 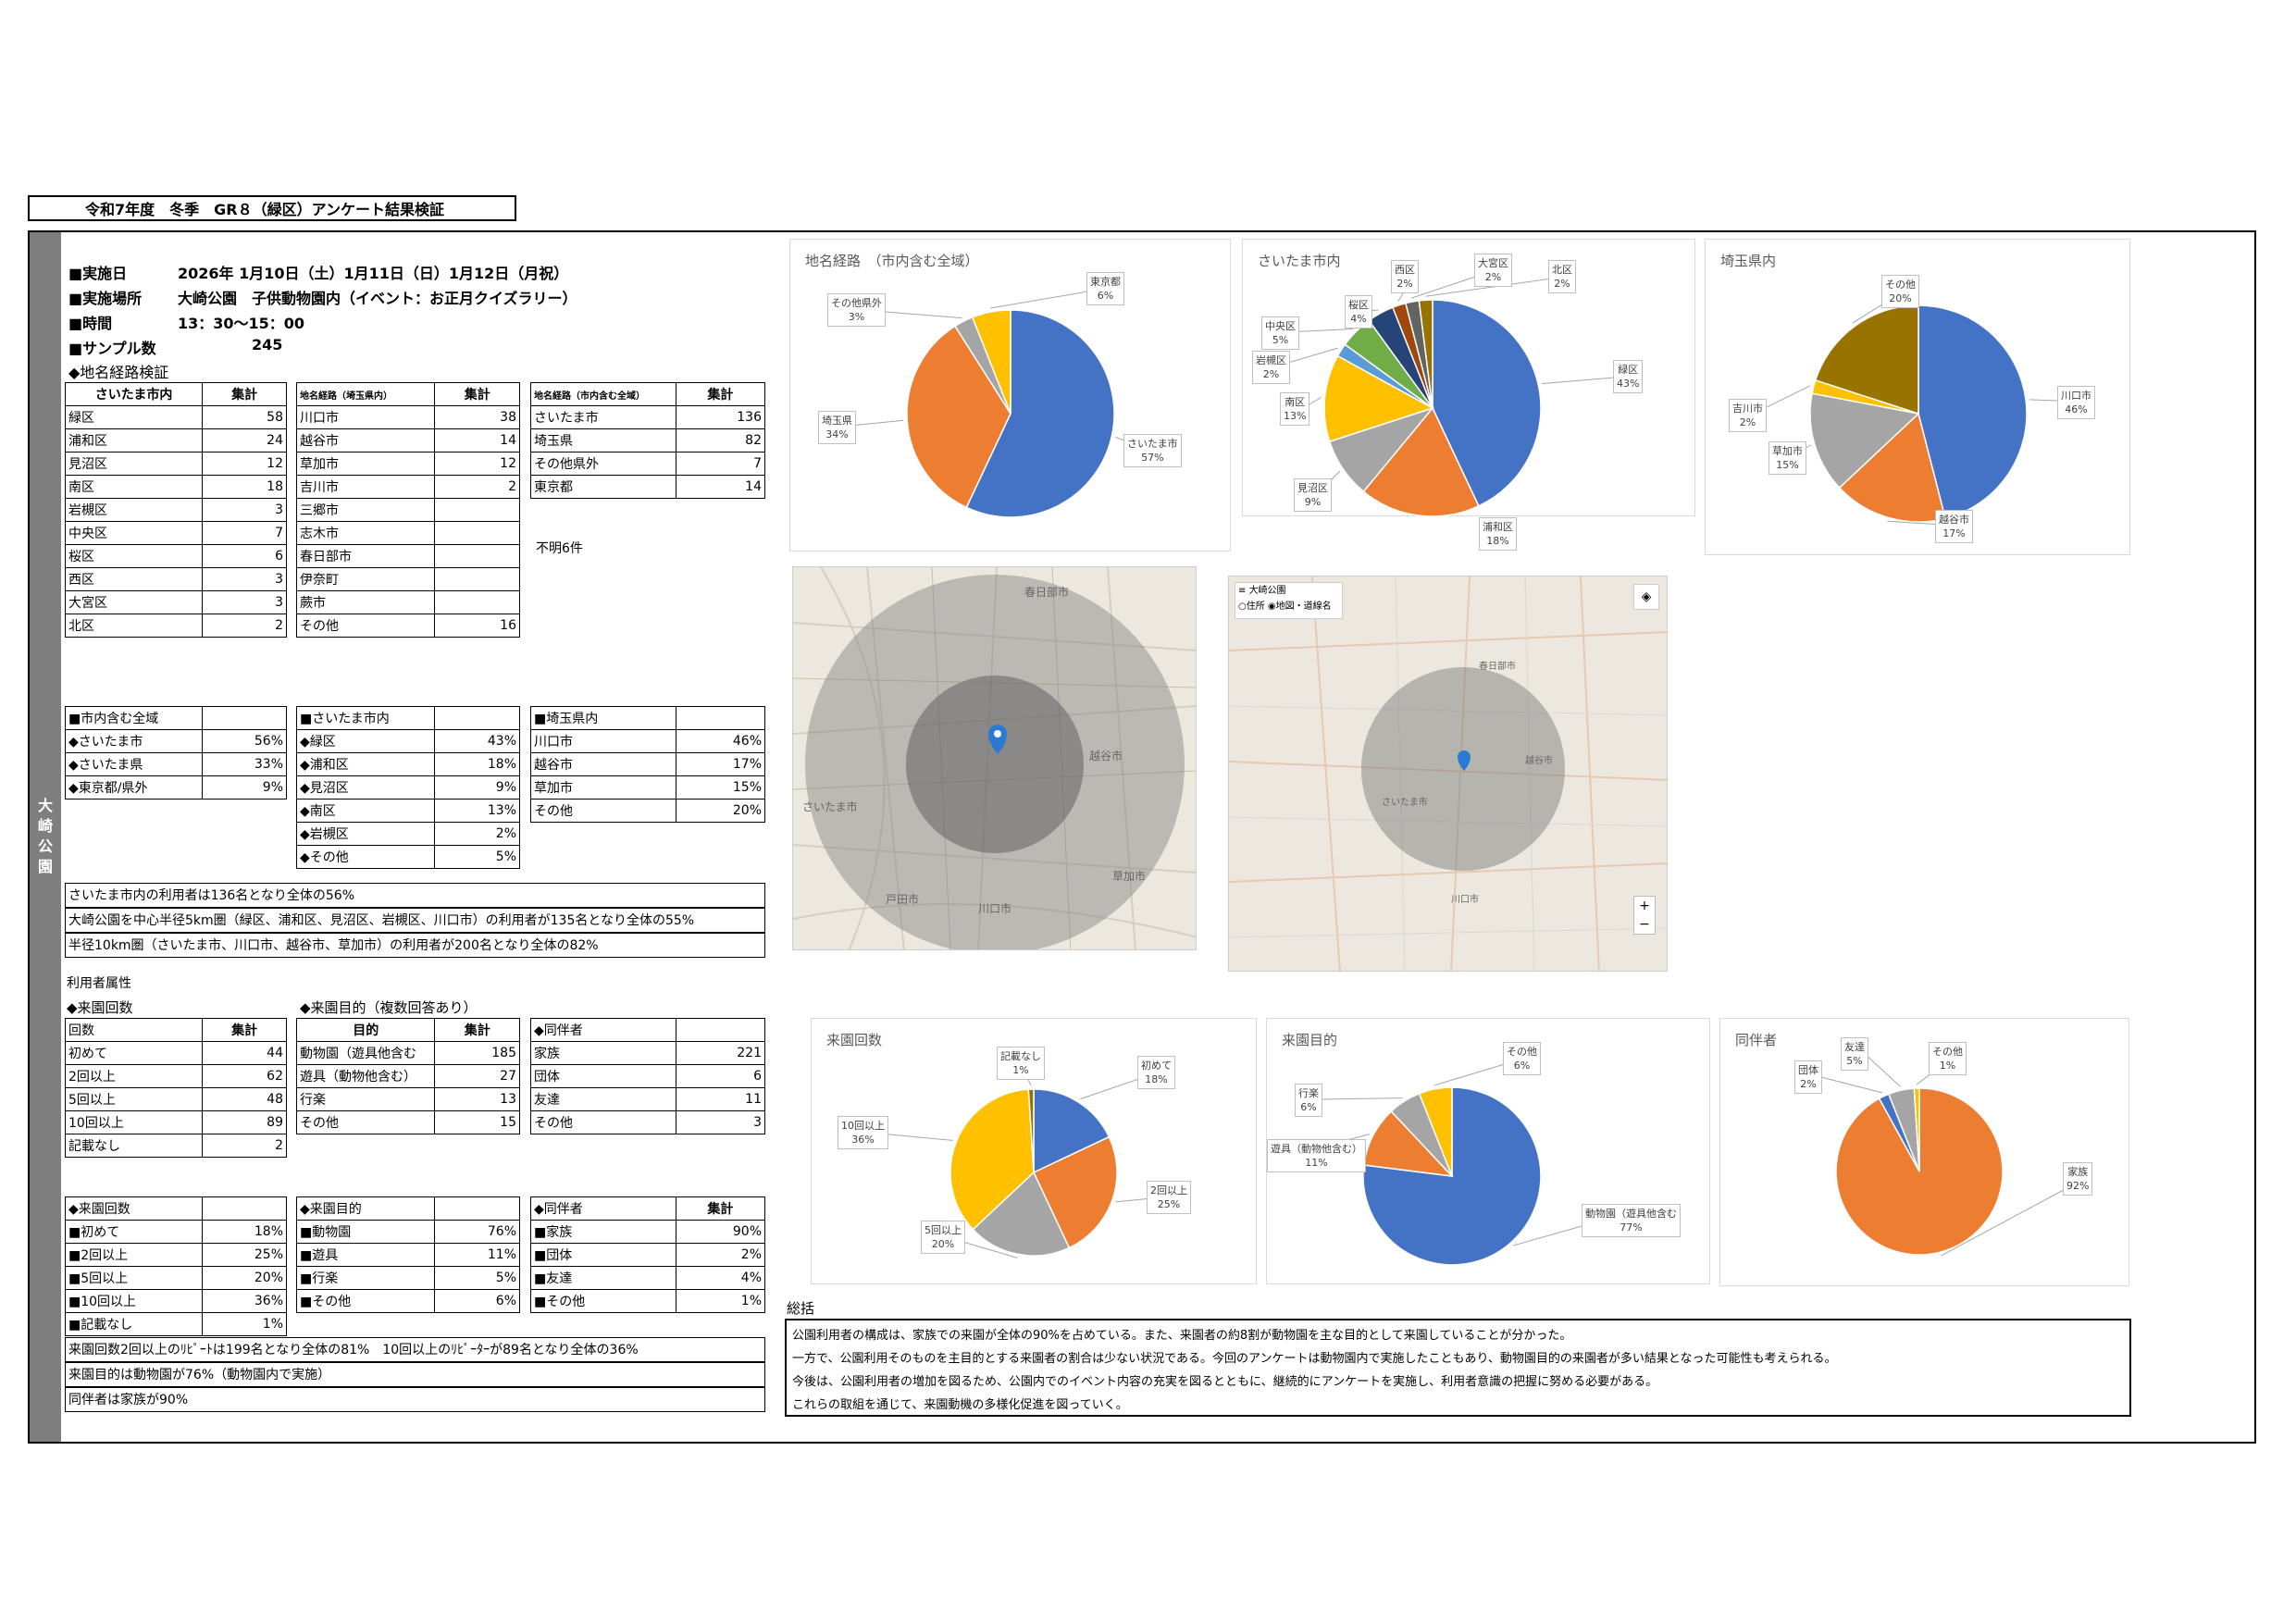 What do you see at coordinates (857, 310) in the screenshot?
I see `data-label: その他県外 3%` at bounding box center [857, 310].